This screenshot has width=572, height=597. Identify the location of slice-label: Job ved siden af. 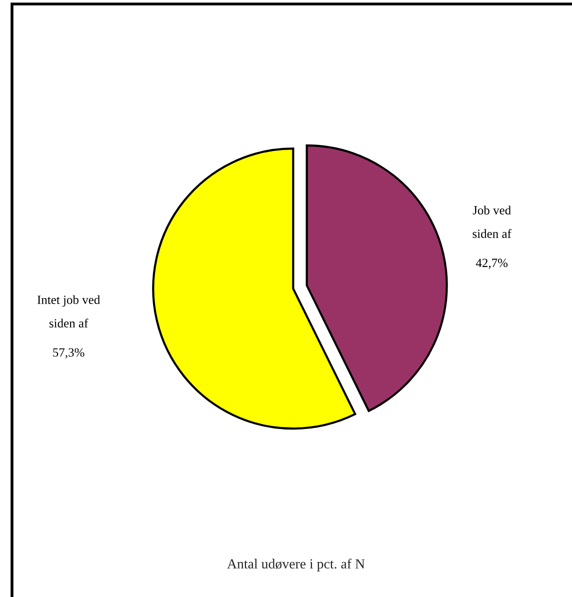
(492, 222).